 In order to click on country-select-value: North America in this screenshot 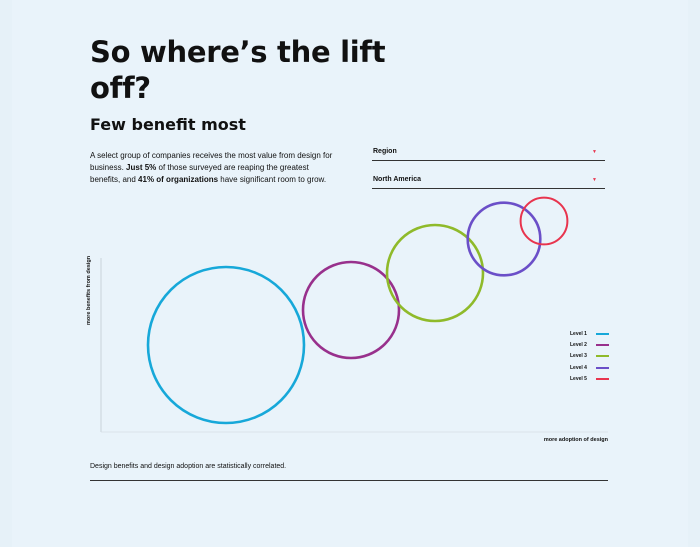, I will do `click(397, 179)`.